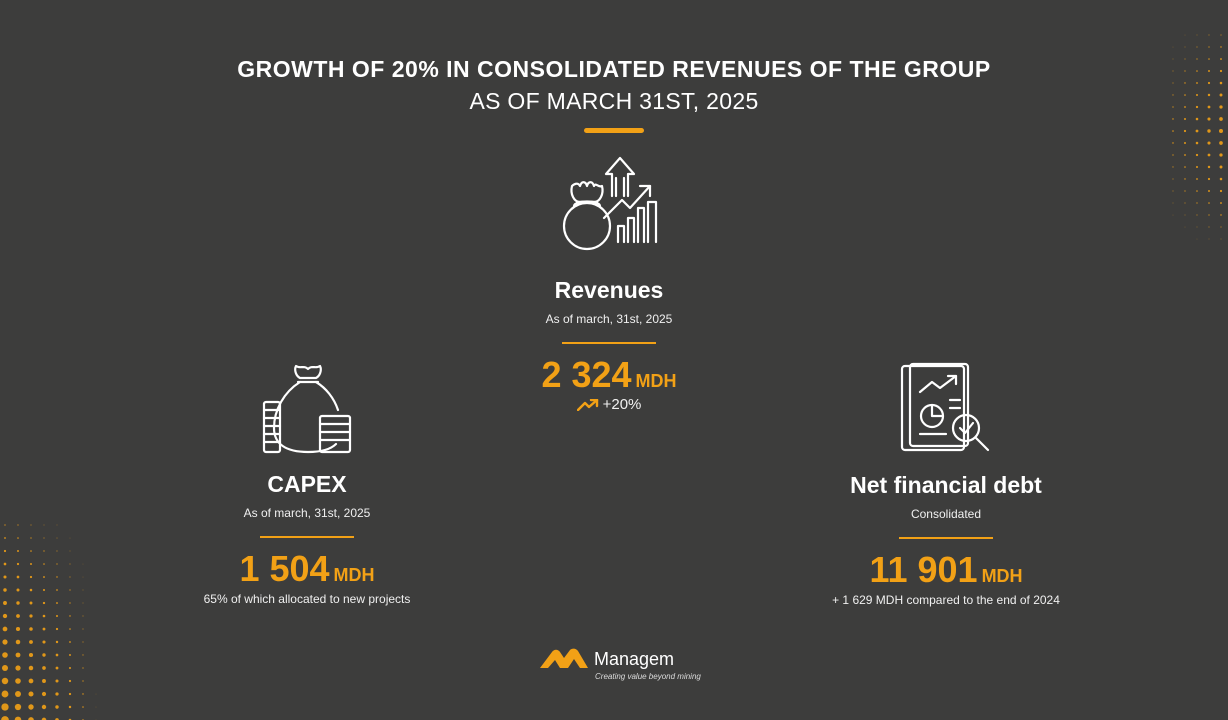 This screenshot has width=1228, height=720. What do you see at coordinates (609, 375) in the screenshot?
I see `revenues-value: 2 324 MDH` at bounding box center [609, 375].